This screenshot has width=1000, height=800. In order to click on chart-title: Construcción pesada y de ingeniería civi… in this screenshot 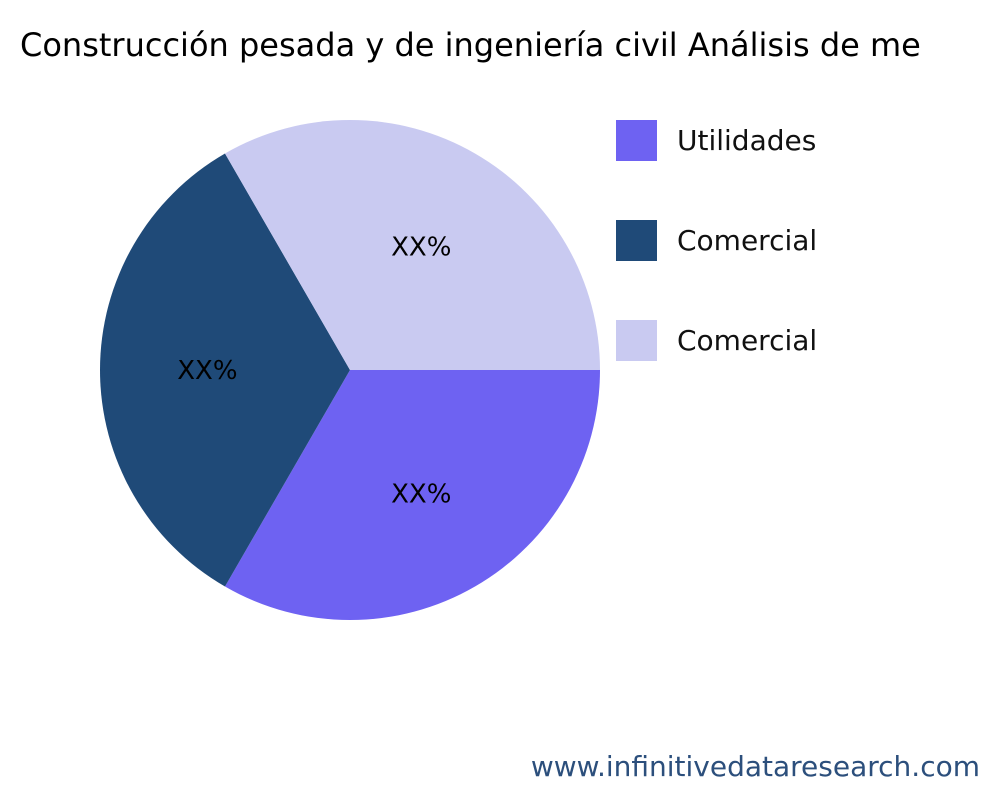, I will do `click(470, 45)`.